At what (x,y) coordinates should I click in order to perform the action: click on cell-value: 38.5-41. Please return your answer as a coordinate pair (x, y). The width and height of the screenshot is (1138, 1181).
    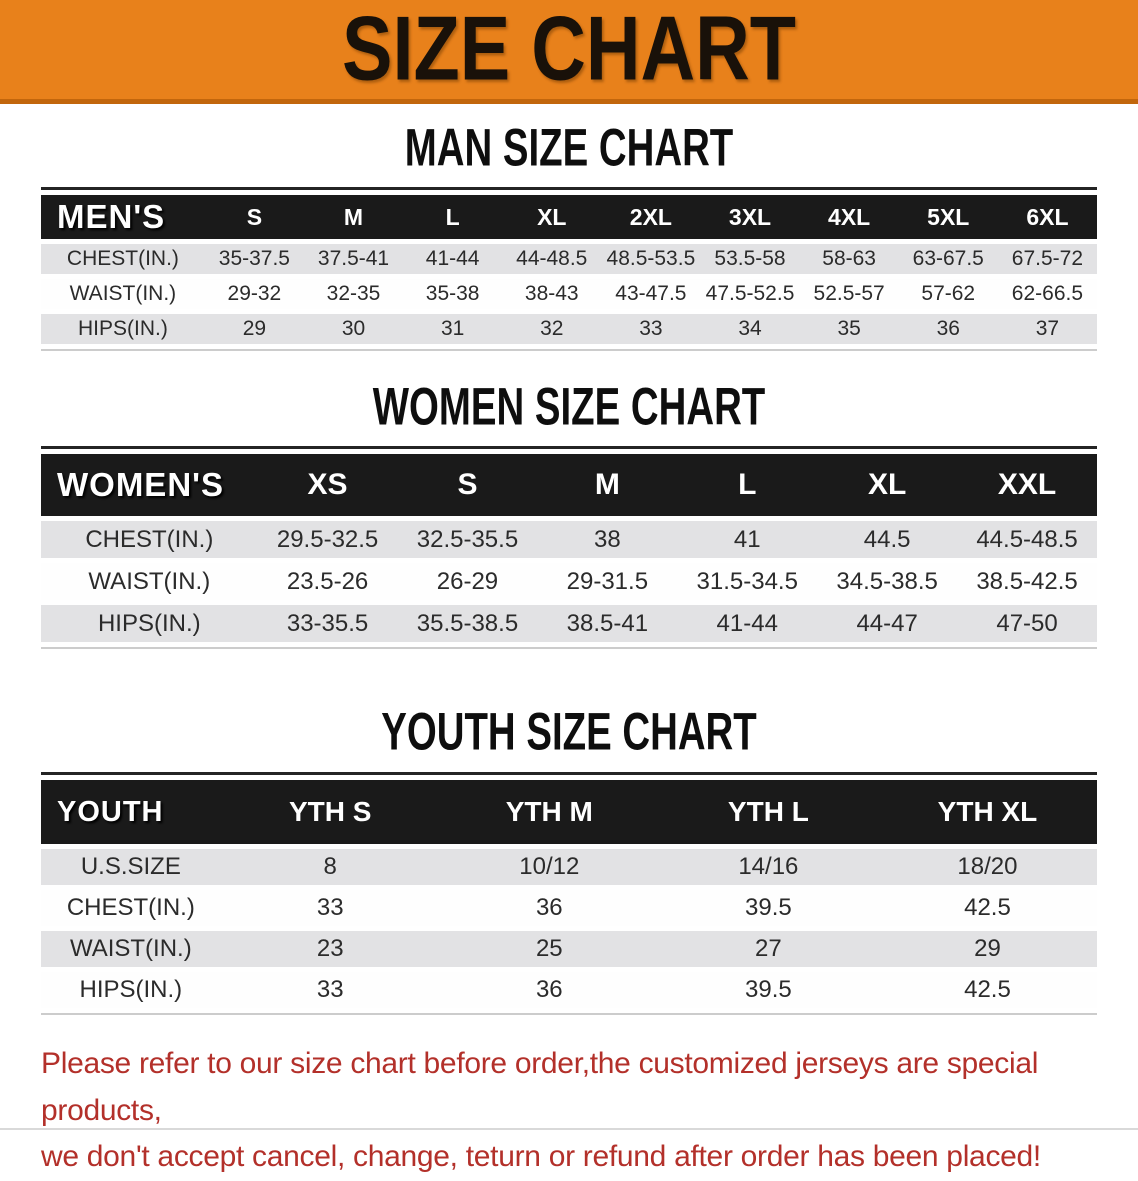
    Looking at the image, I should click on (607, 623).